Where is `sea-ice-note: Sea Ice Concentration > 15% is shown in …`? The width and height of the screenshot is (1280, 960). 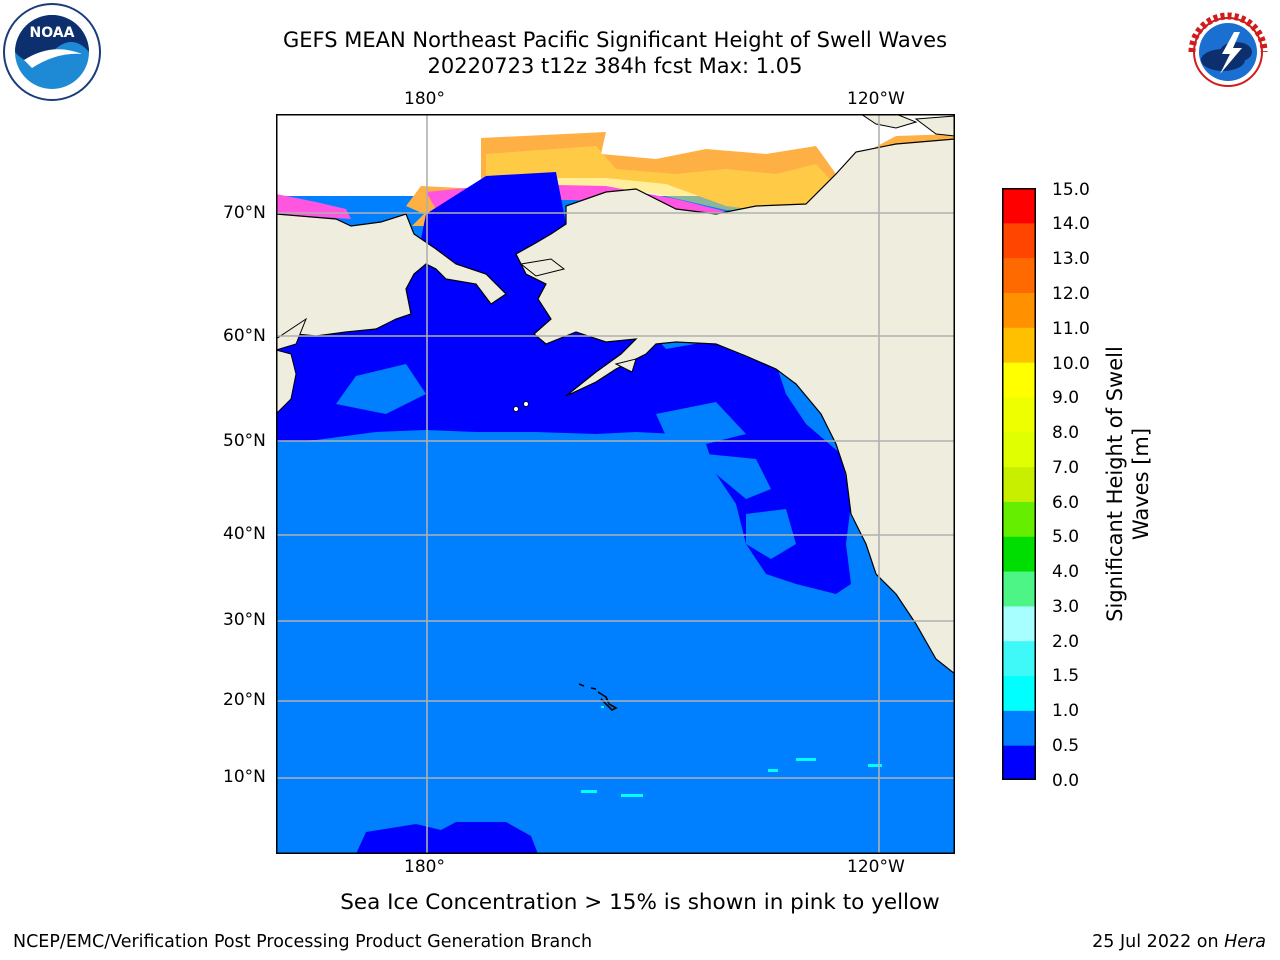
sea-ice-note: Sea Ice Concentration > 15% is shown in … is located at coordinates (640, 902).